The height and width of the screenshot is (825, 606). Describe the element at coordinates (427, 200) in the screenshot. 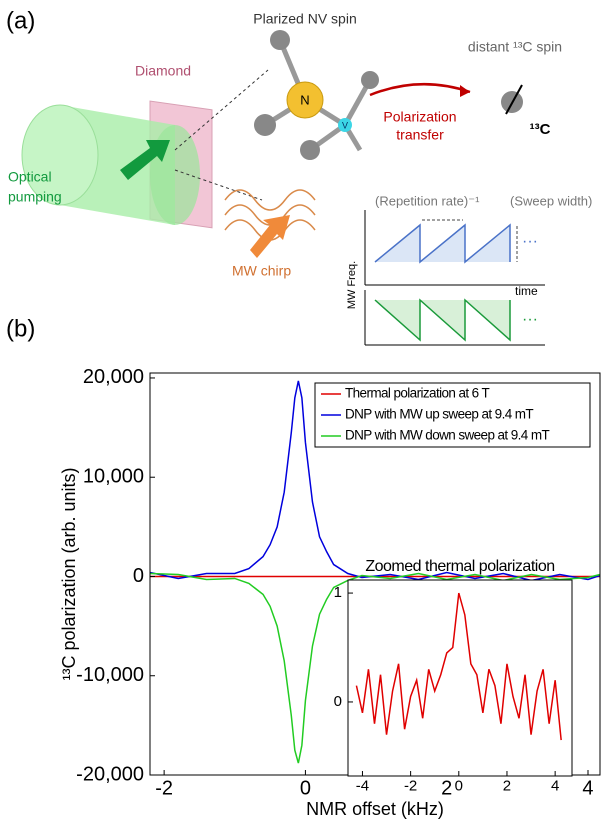

I see `rate-label: (Repetition rate)⁻¹` at that location.